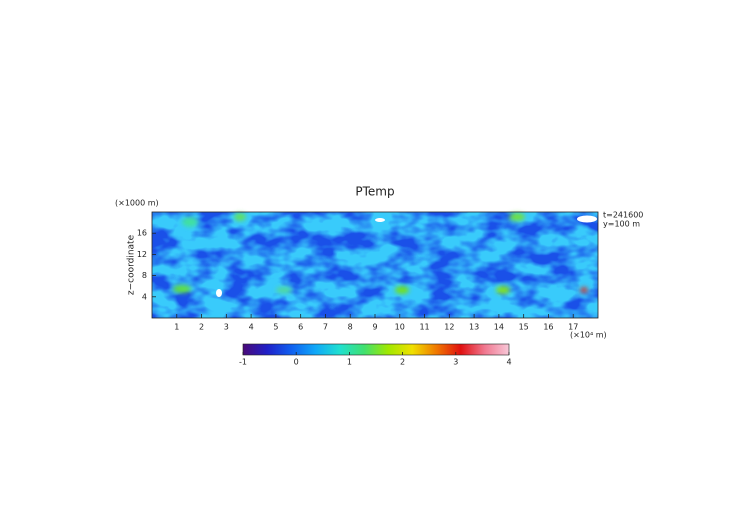 The image size is (752, 532). I want to click on colorbar-tick-label: 4, so click(508, 362).